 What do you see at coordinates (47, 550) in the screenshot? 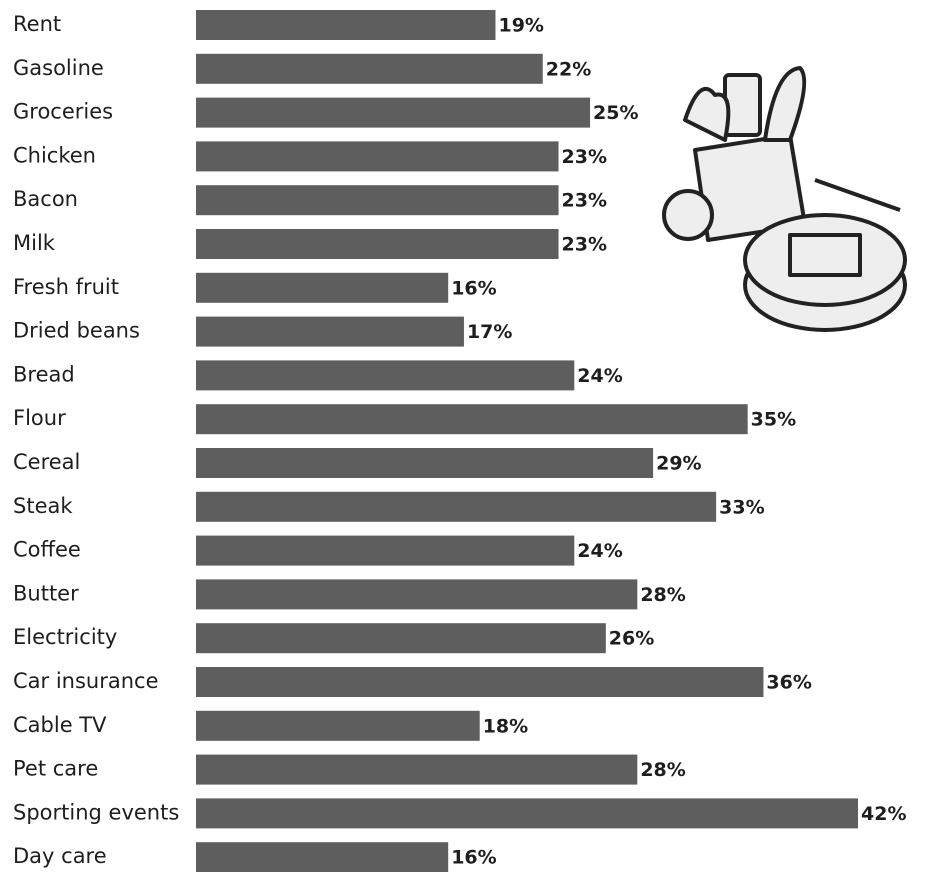
I see `category-label: Coffee` at bounding box center [47, 550].